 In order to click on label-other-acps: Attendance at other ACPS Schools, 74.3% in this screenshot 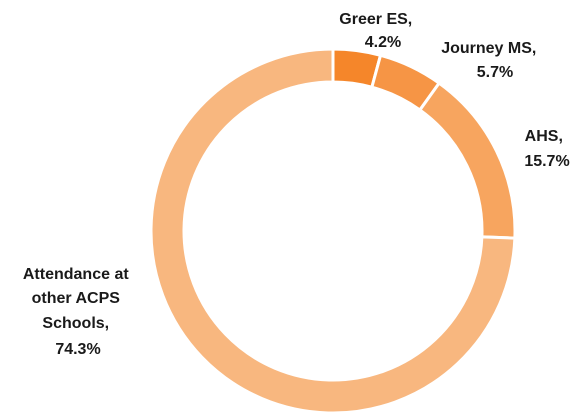, I will do `click(78, 312)`.